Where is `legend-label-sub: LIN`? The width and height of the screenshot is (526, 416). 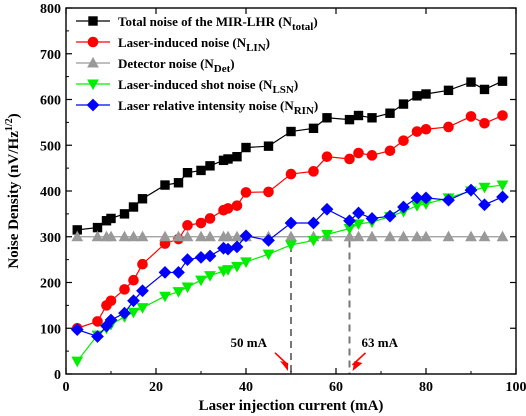
legend-label-sub: LIN is located at coordinates (256, 48).